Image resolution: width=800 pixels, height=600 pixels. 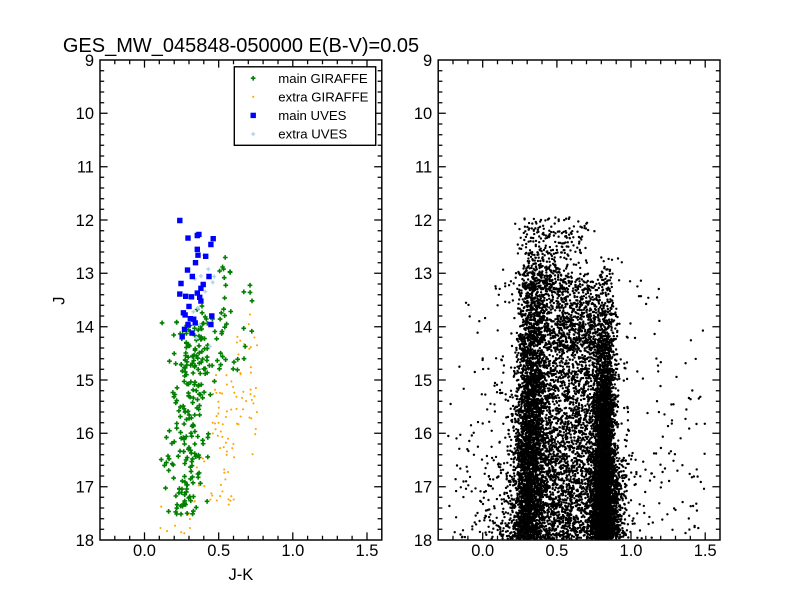 I want to click on svg-text: main GIRAFFE, so click(x=323, y=78).